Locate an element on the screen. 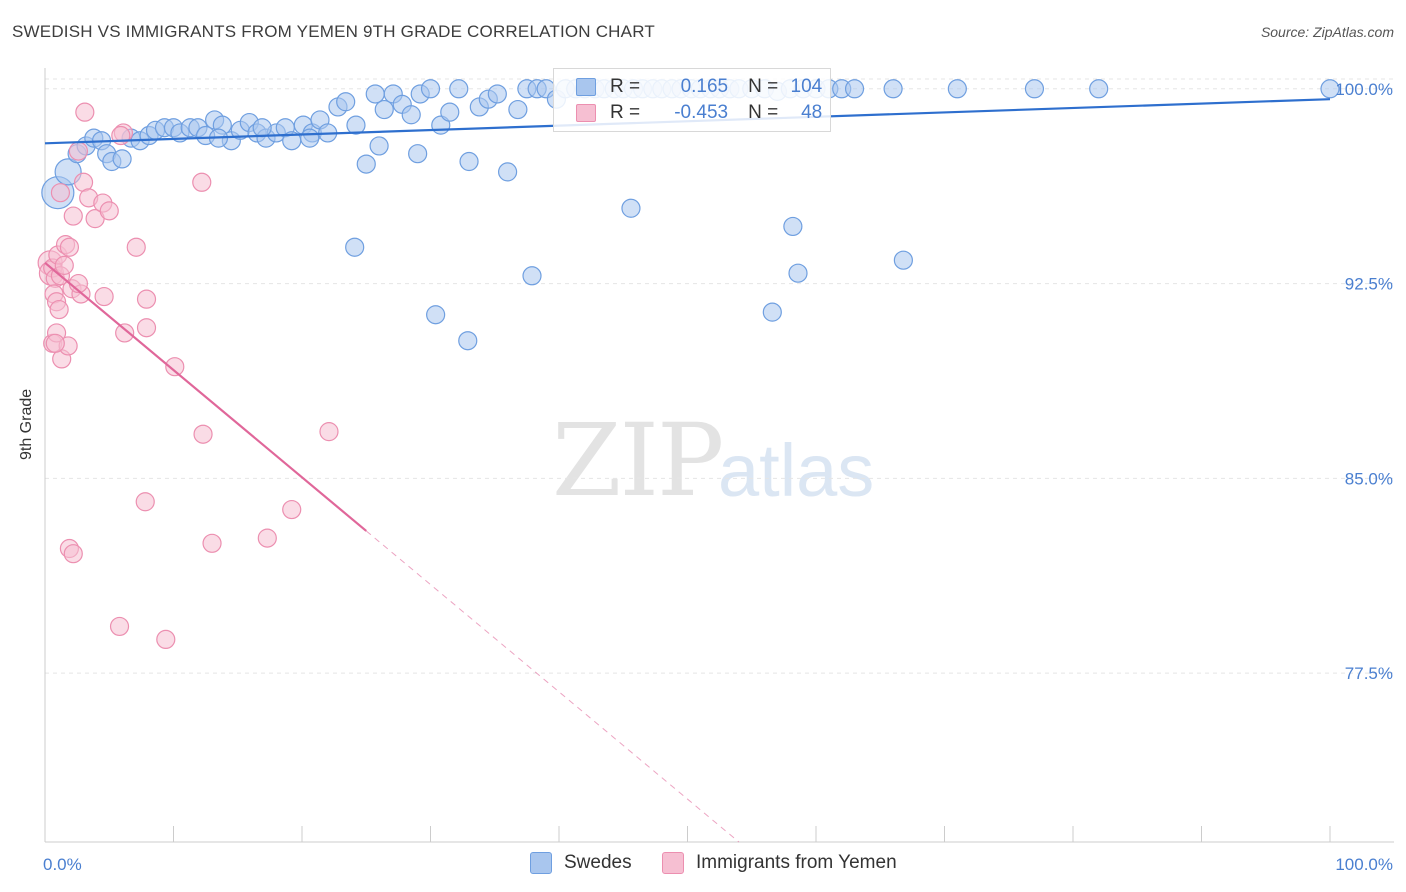 The image size is (1406, 892). r-value: 0.165 is located at coordinates (704, 86).